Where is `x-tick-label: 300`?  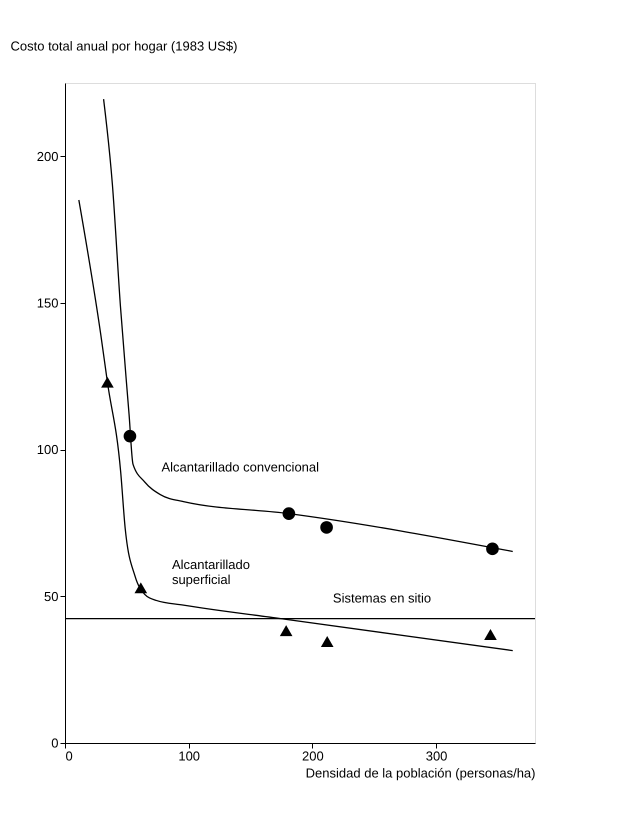 x-tick-label: 300 is located at coordinates (437, 756).